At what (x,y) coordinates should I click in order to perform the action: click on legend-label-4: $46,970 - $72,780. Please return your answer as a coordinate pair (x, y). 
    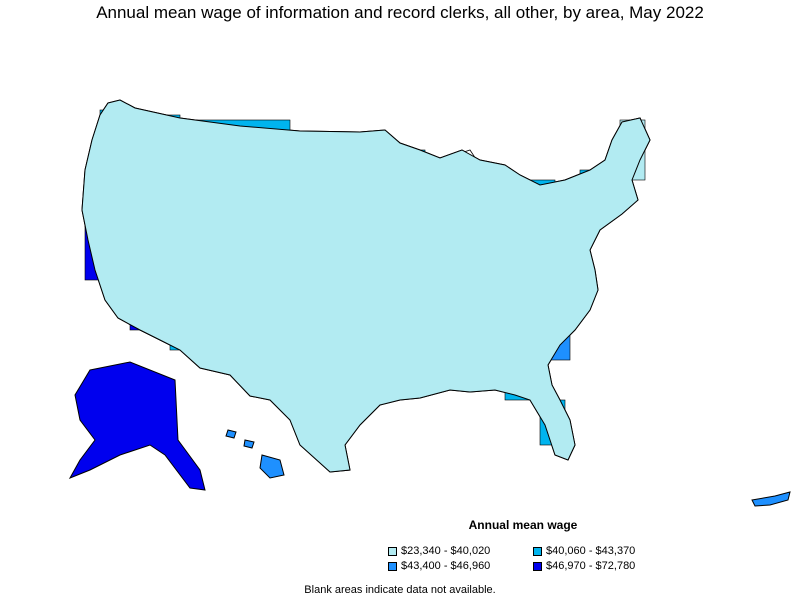
    Looking at the image, I should click on (591, 566).